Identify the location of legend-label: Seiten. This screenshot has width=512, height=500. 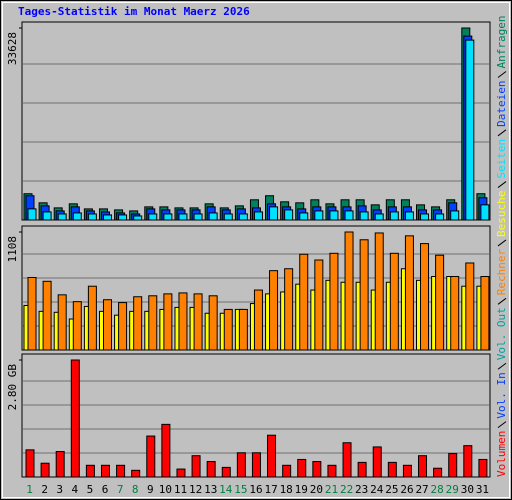
(501, 159).